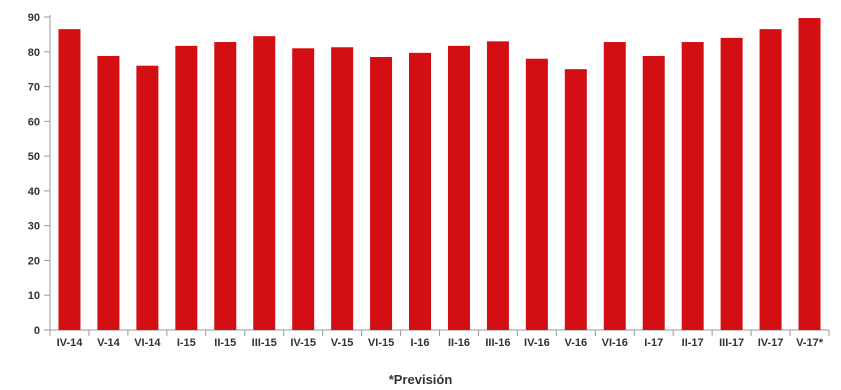  What do you see at coordinates (342, 343) in the screenshot?
I see `x-tick-label: V-15` at bounding box center [342, 343].